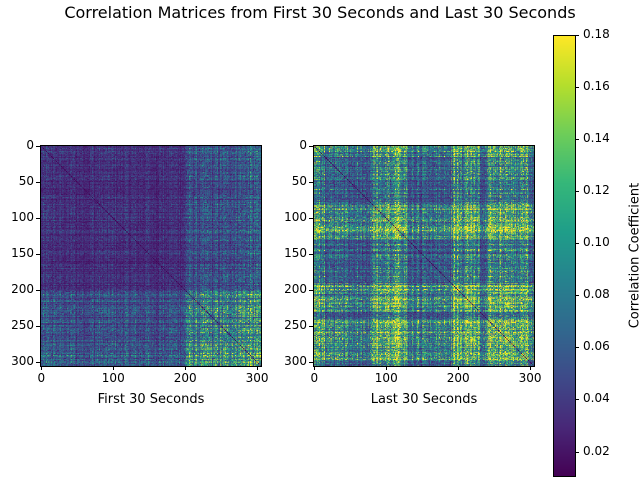  I want to click on colorbar-label: Correlation Coefficient, so click(633, 255).